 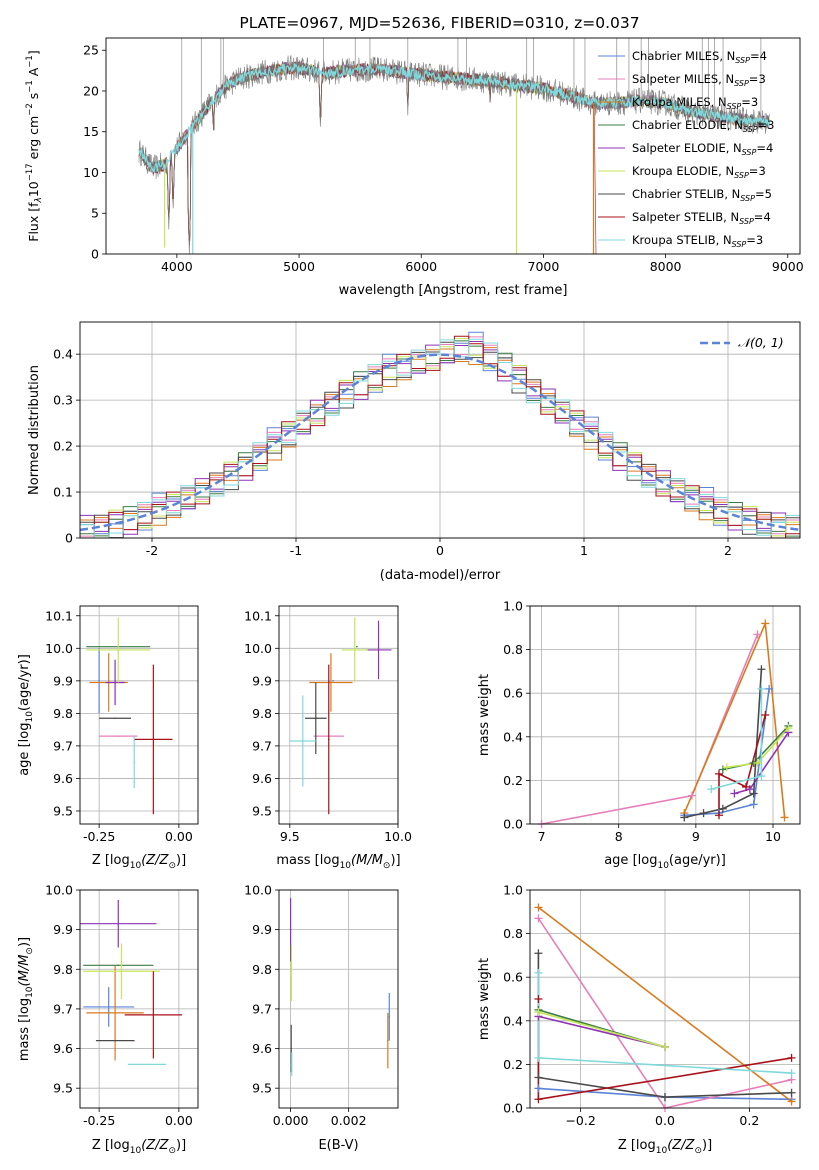 I want to click on label-part: Z [log, so click(x=111, y=860).